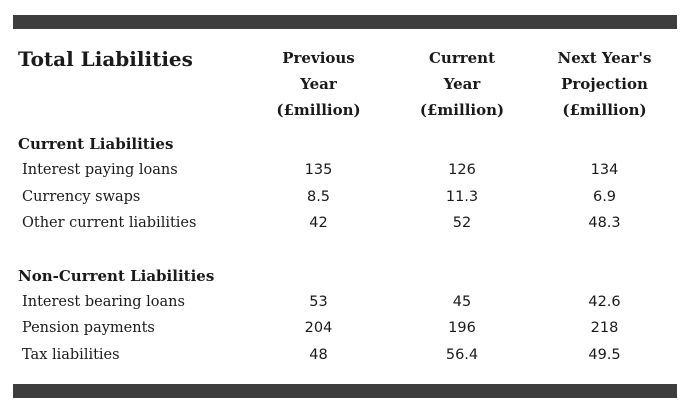 Image resolution: width=695 pixels, height=415 pixels. What do you see at coordinates (604, 170) in the screenshot?
I see `cell-projection: 134` at bounding box center [604, 170].